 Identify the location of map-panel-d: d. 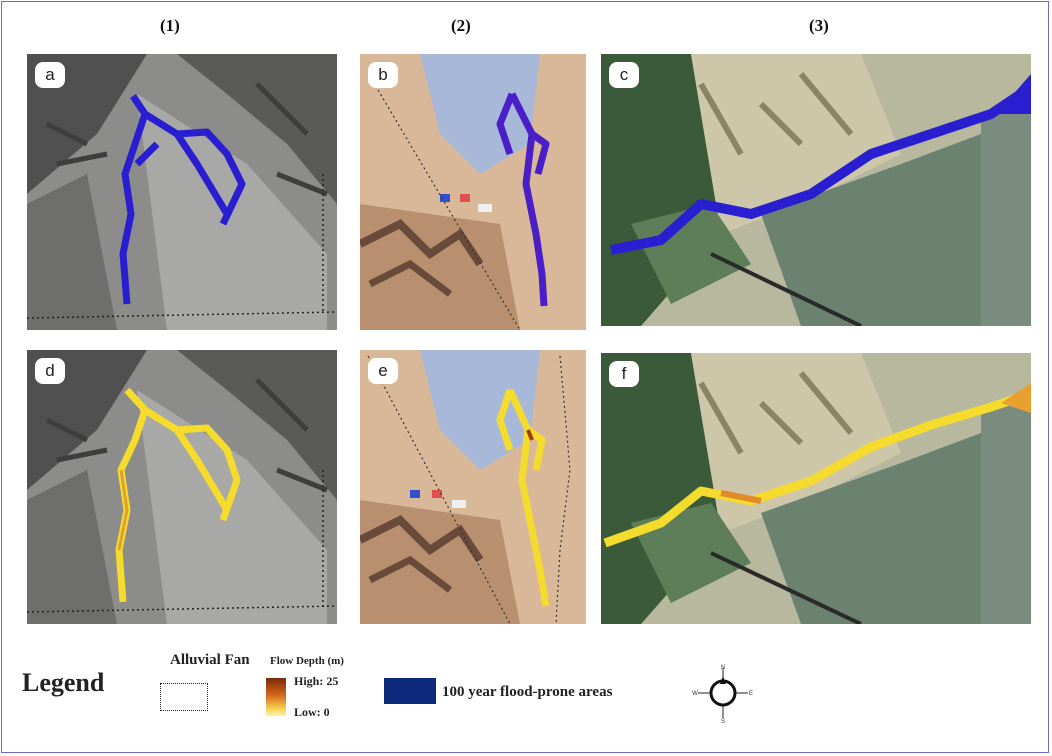
(182, 487).